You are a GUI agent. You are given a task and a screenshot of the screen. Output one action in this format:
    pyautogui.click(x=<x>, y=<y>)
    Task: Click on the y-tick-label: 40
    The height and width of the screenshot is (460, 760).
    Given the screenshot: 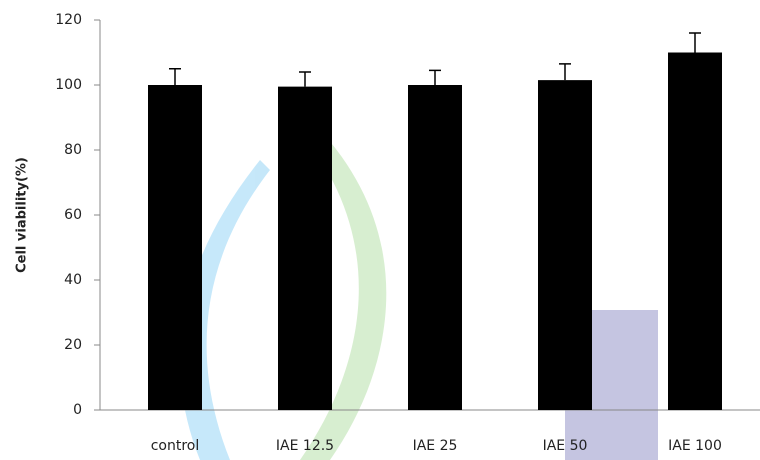 What is the action you would take?
    pyautogui.click(x=73, y=280)
    